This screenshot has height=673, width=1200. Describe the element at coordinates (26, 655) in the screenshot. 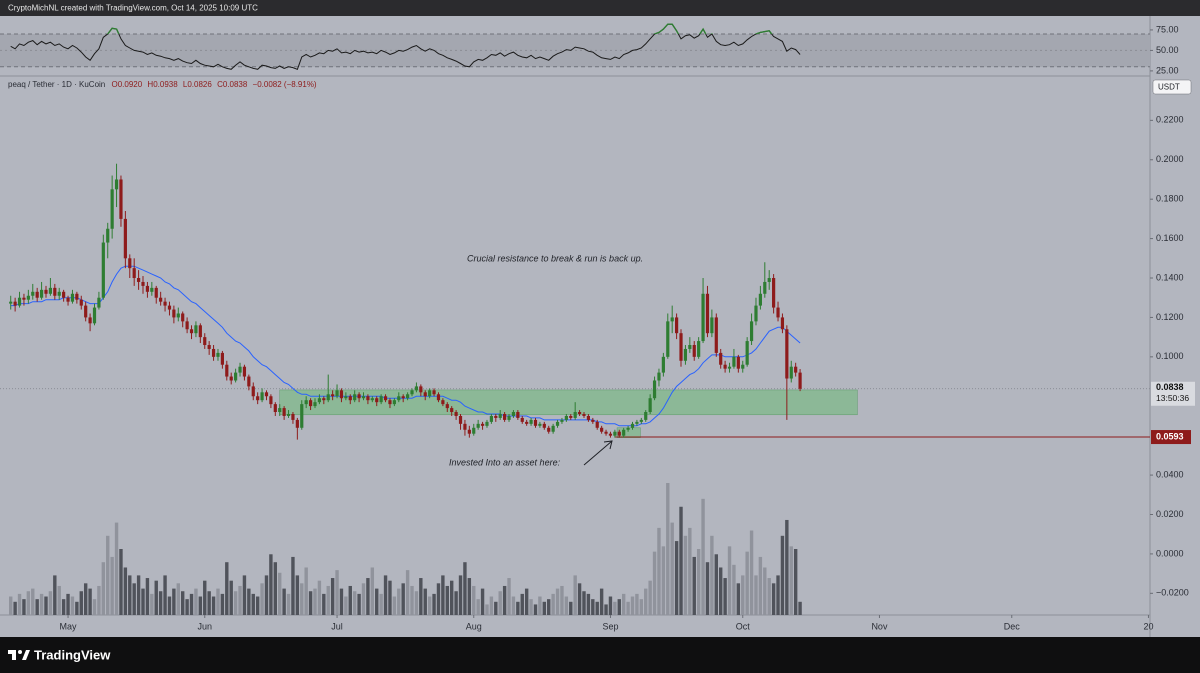

I see `logo-slash` at that location.